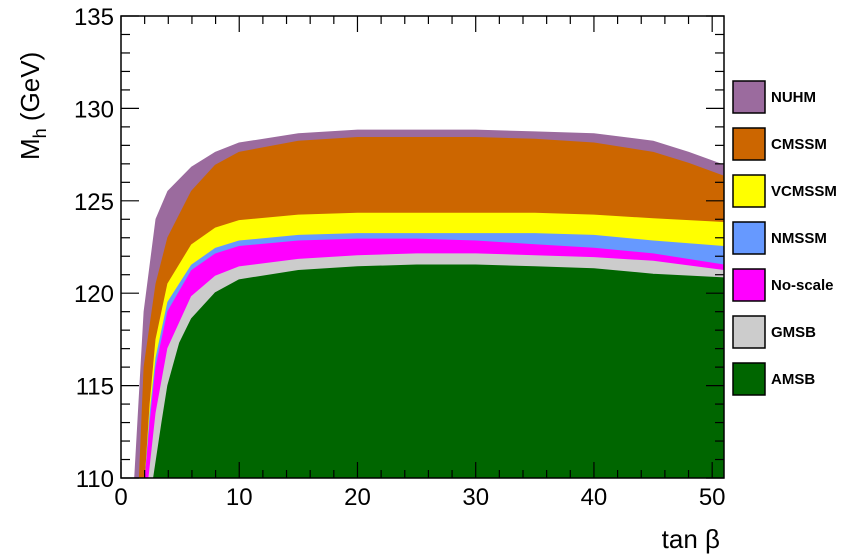 The height and width of the screenshot is (554, 859). What do you see at coordinates (802, 285) in the screenshot?
I see `legend-label: No-scale` at bounding box center [802, 285].